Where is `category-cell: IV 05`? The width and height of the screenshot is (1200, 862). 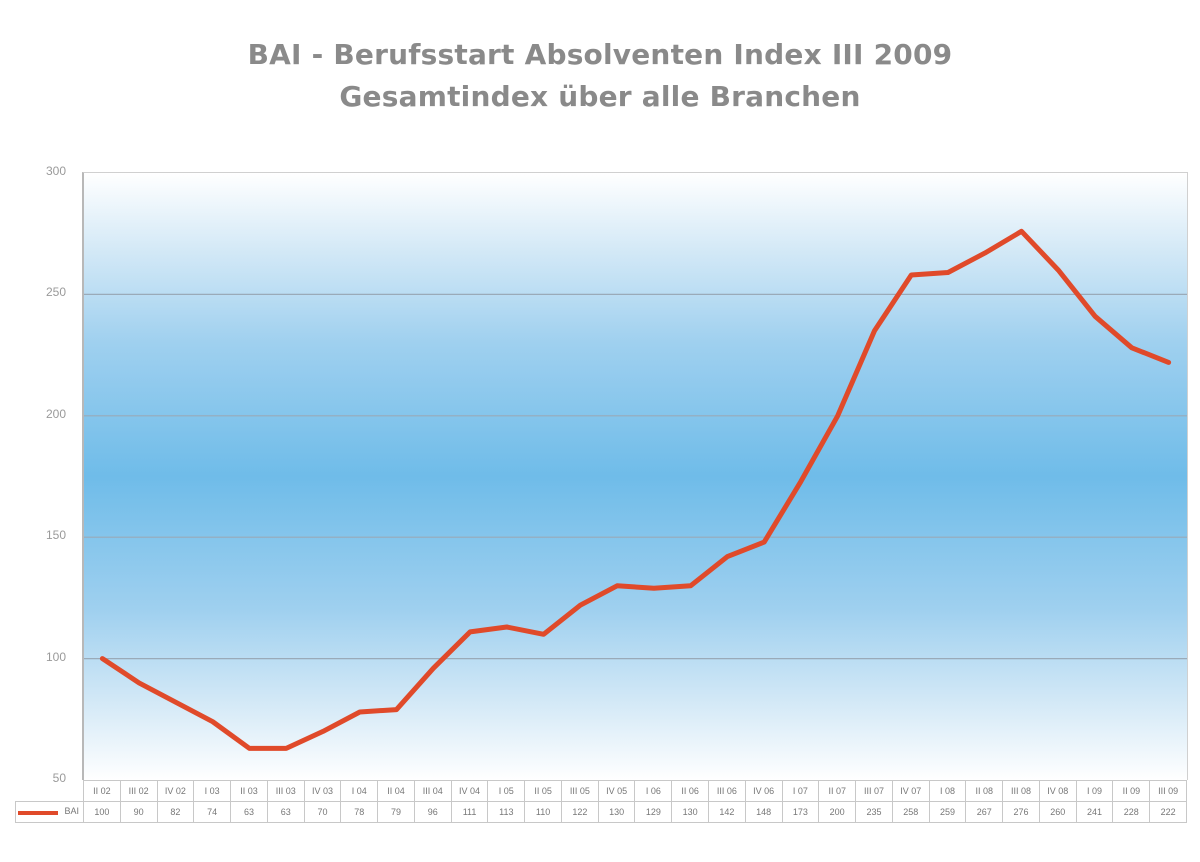 category-cell: IV 05 is located at coordinates (616, 791).